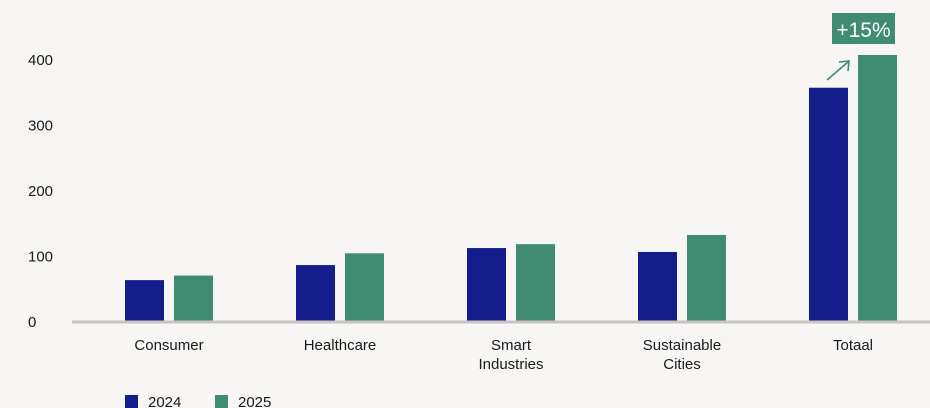 The image size is (930, 408). I want to click on y-tick-label: 300, so click(40, 126).